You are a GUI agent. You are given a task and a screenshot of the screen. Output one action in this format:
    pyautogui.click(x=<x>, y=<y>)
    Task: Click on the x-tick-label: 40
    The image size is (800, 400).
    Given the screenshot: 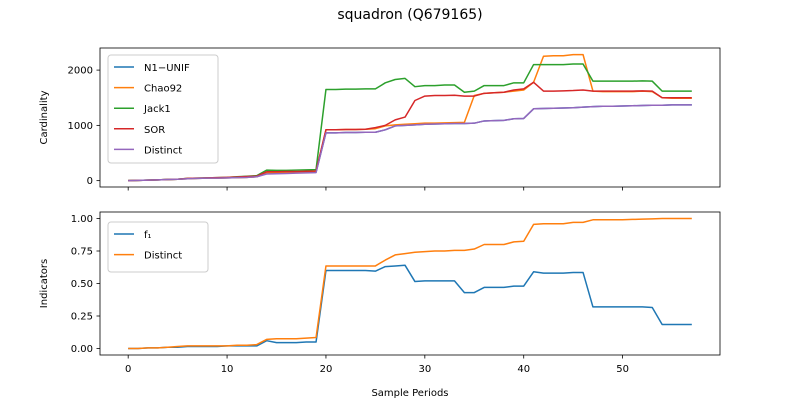 What is the action you would take?
    pyautogui.click(x=523, y=369)
    